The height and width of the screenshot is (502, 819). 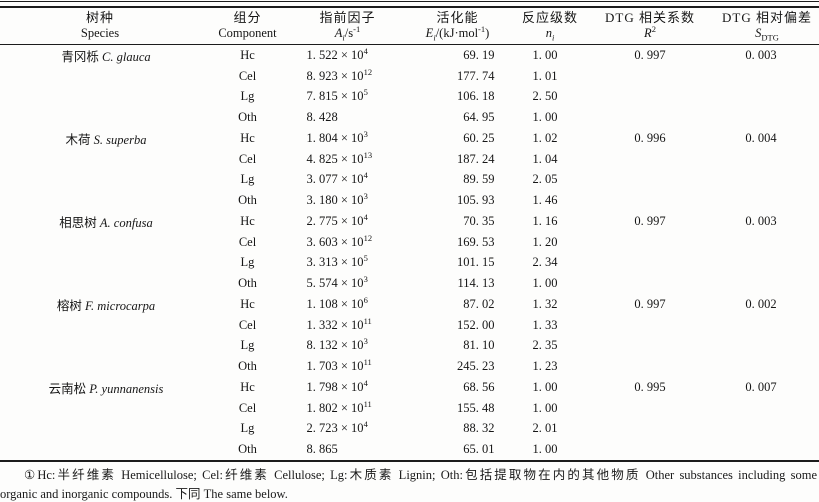 I want to click on activation-energy-value: 105. 93, so click(x=476, y=200).